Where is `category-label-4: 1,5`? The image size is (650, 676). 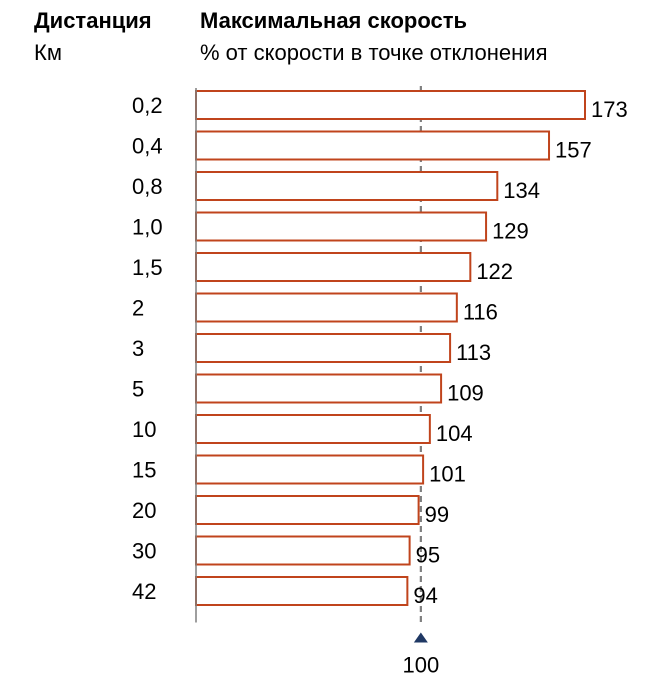
category-label-4: 1,5 is located at coordinates (147, 267).